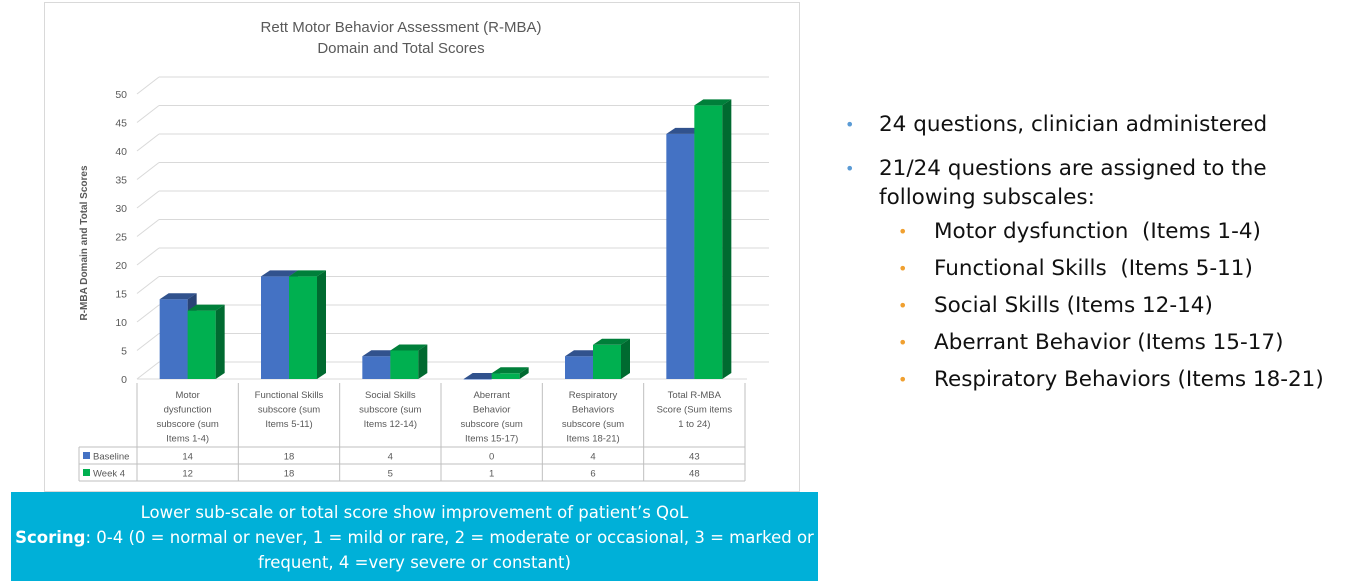 The width and height of the screenshot is (1361, 587). I want to click on y-tick-label: 5, so click(124, 352).